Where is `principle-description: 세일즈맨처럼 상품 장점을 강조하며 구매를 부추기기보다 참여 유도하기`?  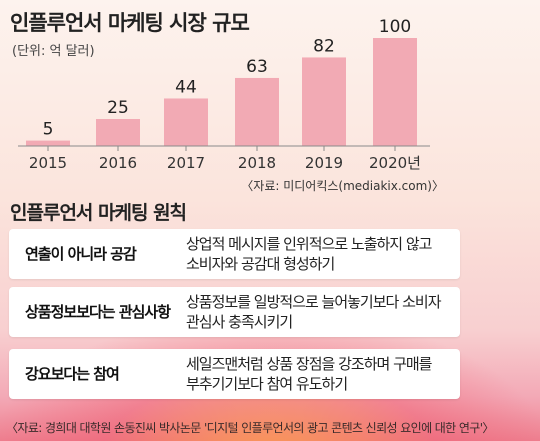 principle-description: 세일즈맨처럼 상품 장점을 강조하며 구매를 부추기기보다 참여 유도하기 is located at coordinates (321, 374).